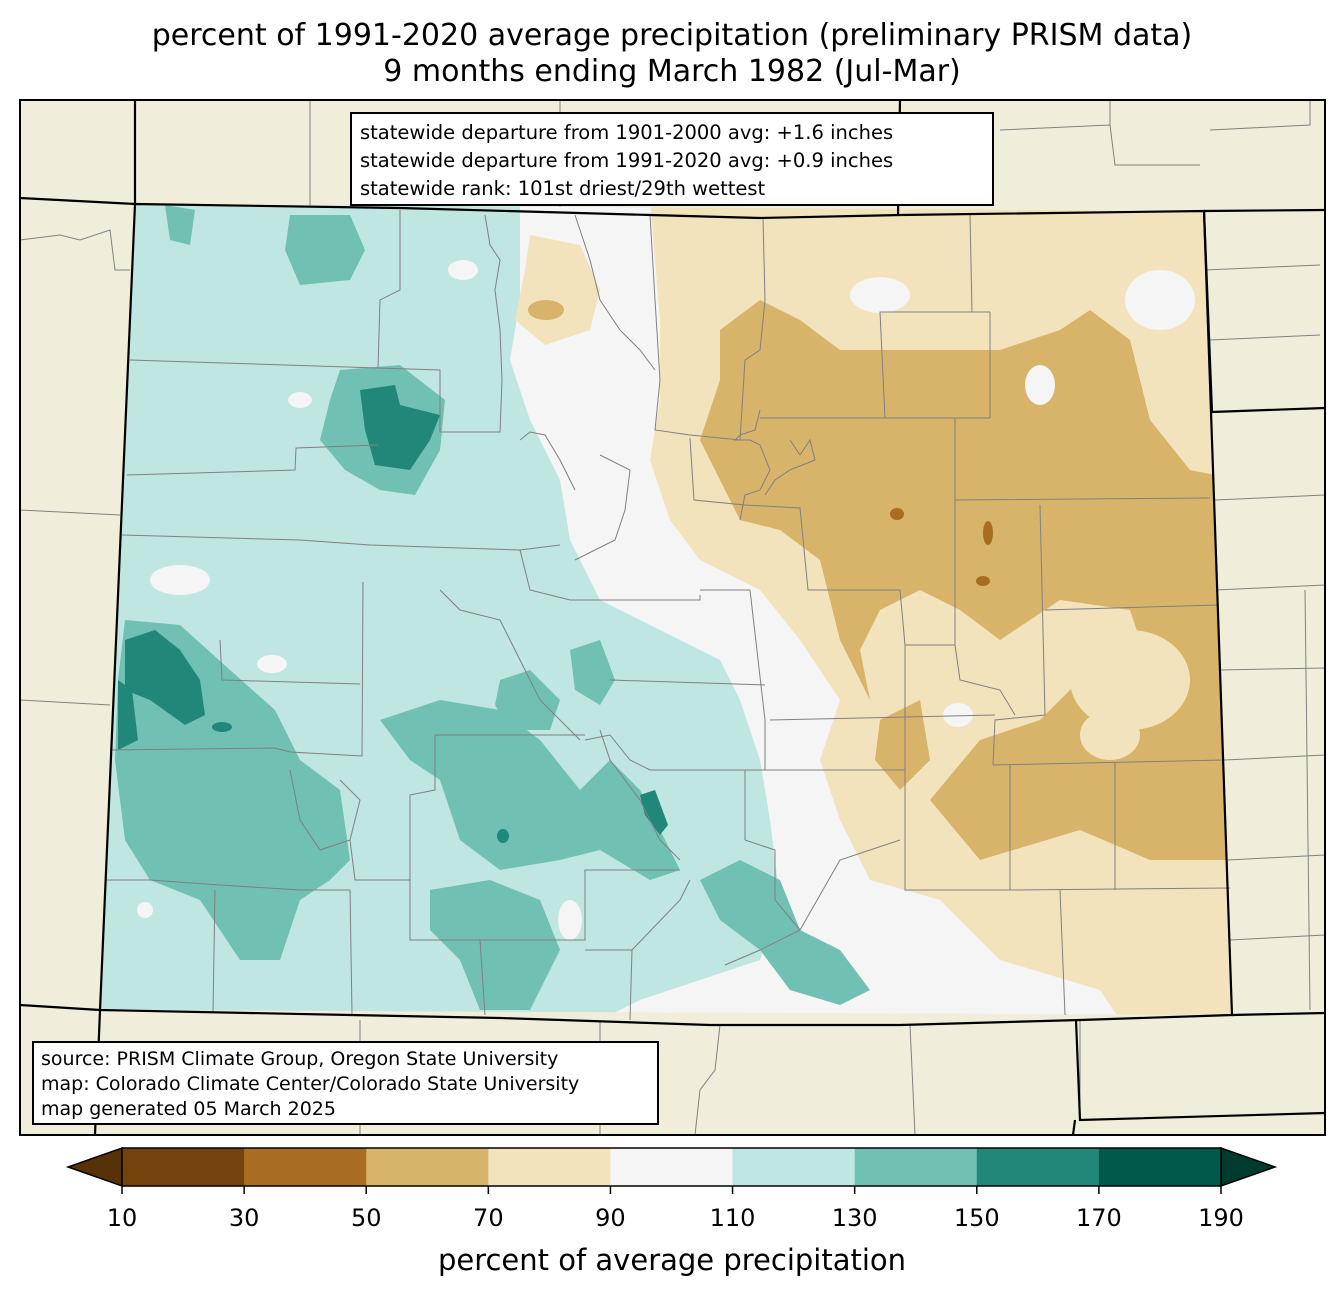 This screenshot has height=1299, width=1344. What do you see at coordinates (94, 1167) in the screenshot?
I see `colorbar-under-arrow` at bounding box center [94, 1167].